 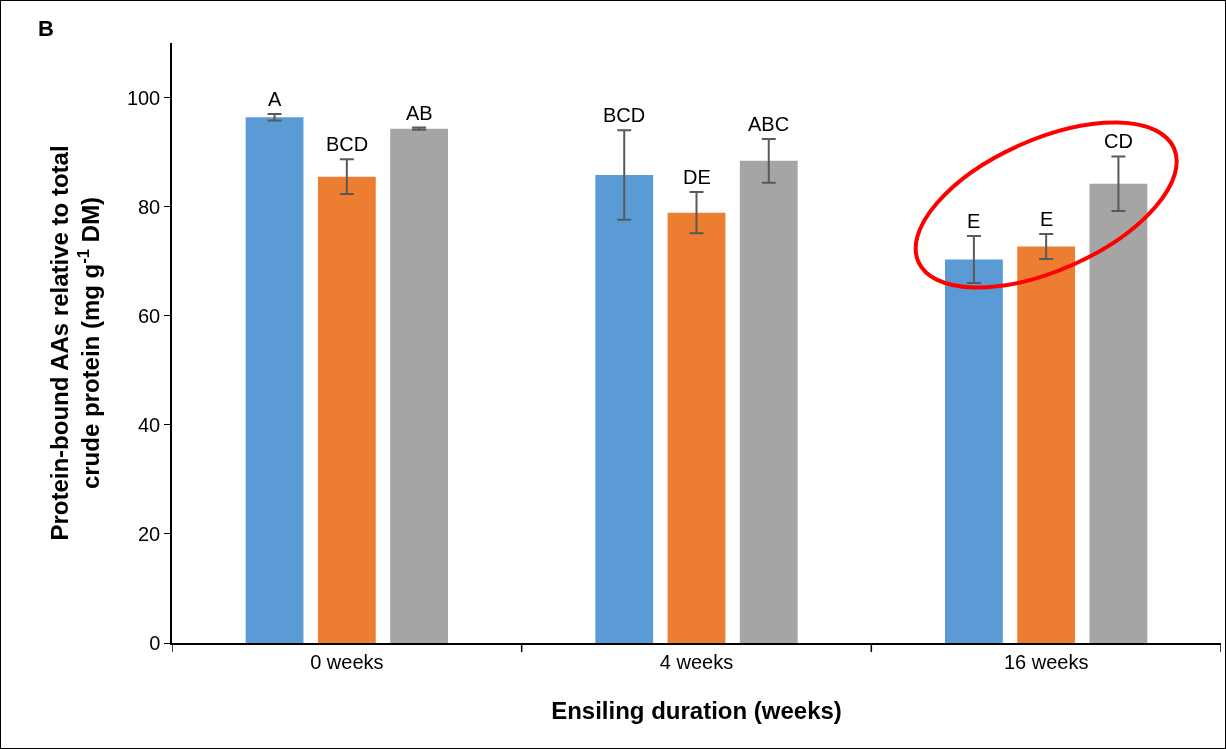 What do you see at coordinates (347, 661) in the screenshot?
I see `x-tick-label: 0 weeks` at bounding box center [347, 661].